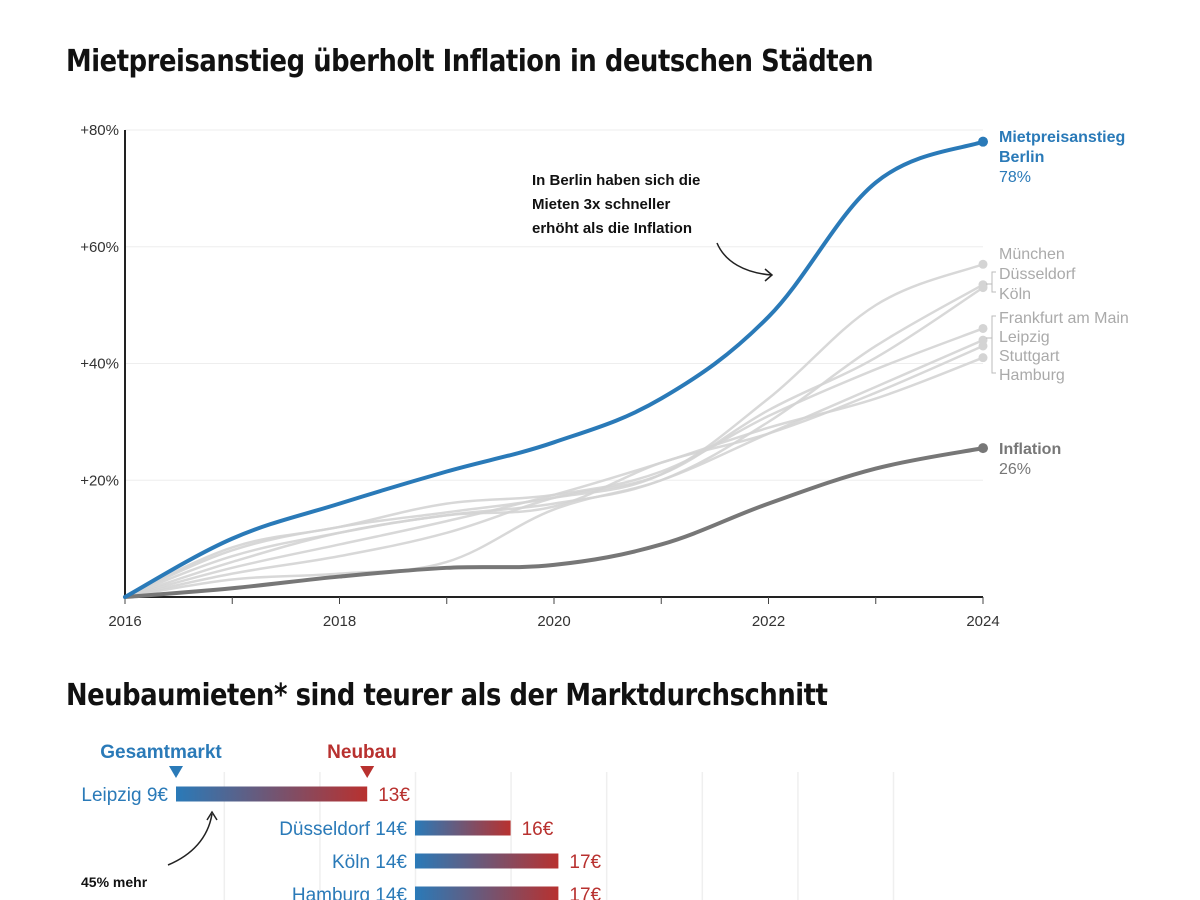 The height and width of the screenshot is (900, 1200). What do you see at coordinates (463, 828) in the screenshot?
I see `bar-duesseldorf` at bounding box center [463, 828].